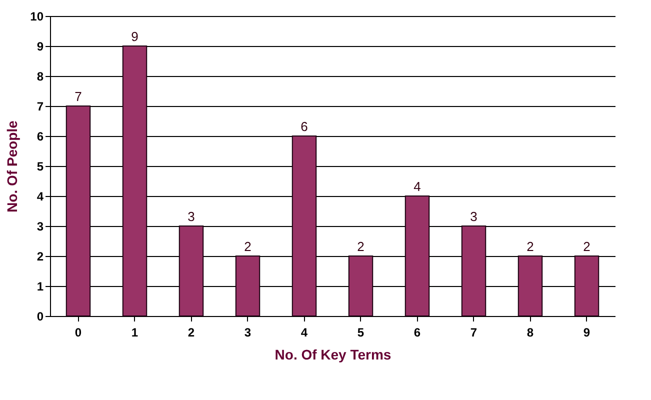 This screenshot has height=400, width=651. What do you see at coordinates (40, 107) in the screenshot?
I see `y-tick-label: 7` at bounding box center [40, 107].